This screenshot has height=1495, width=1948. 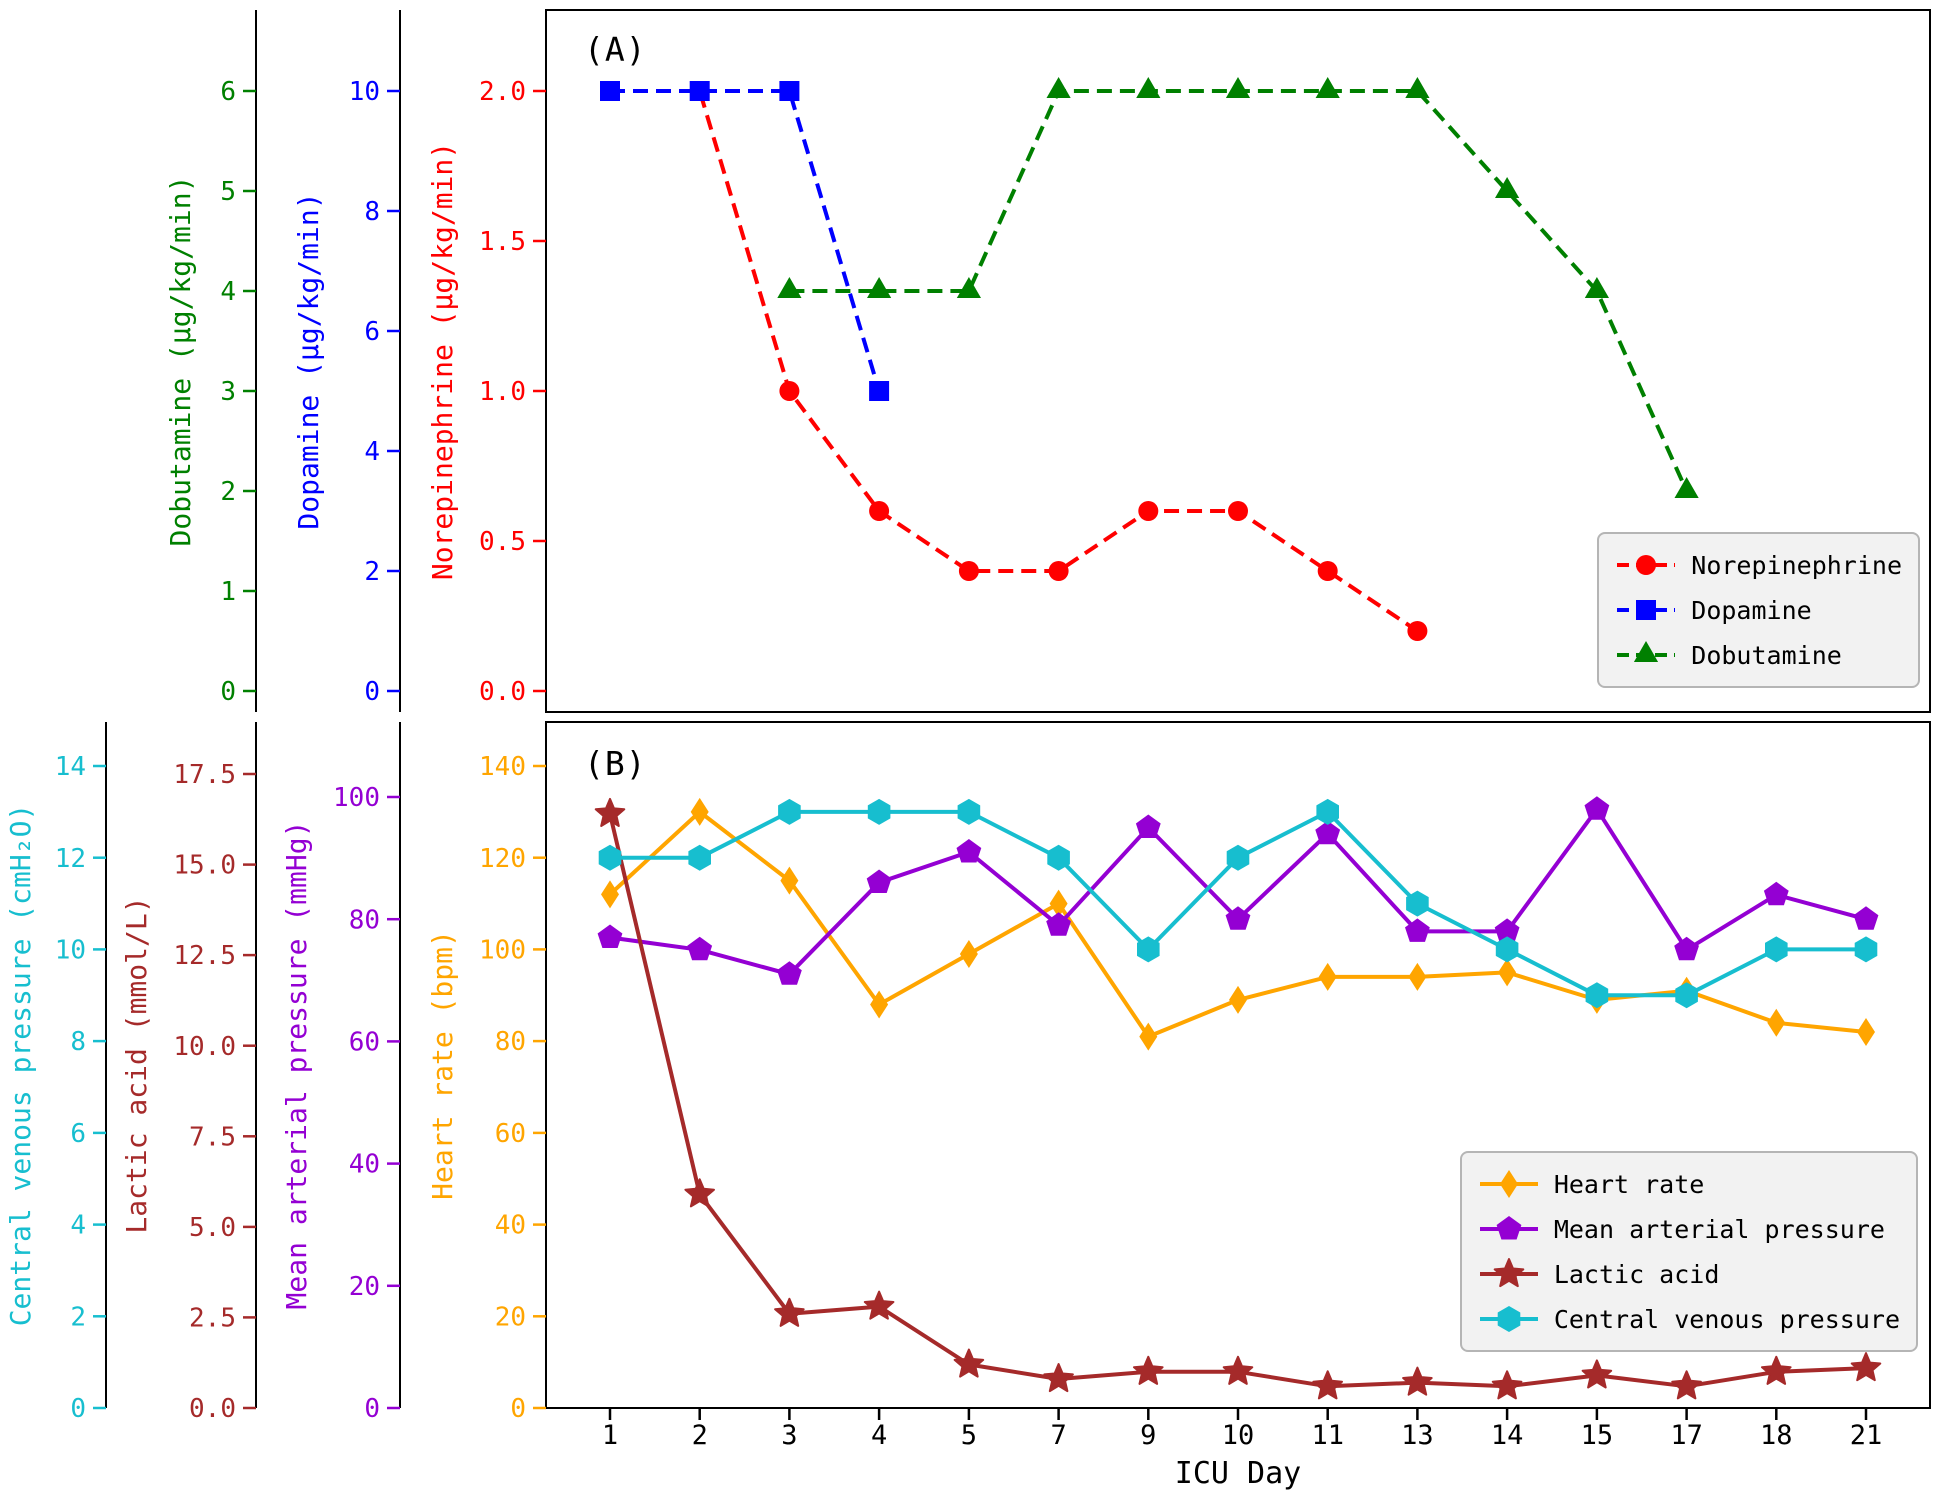 What do you see at coordinates (1726, 1319) in the screenshot?
I see `legend-label: Central venous pressure` at bounding box center [1726, 1319].